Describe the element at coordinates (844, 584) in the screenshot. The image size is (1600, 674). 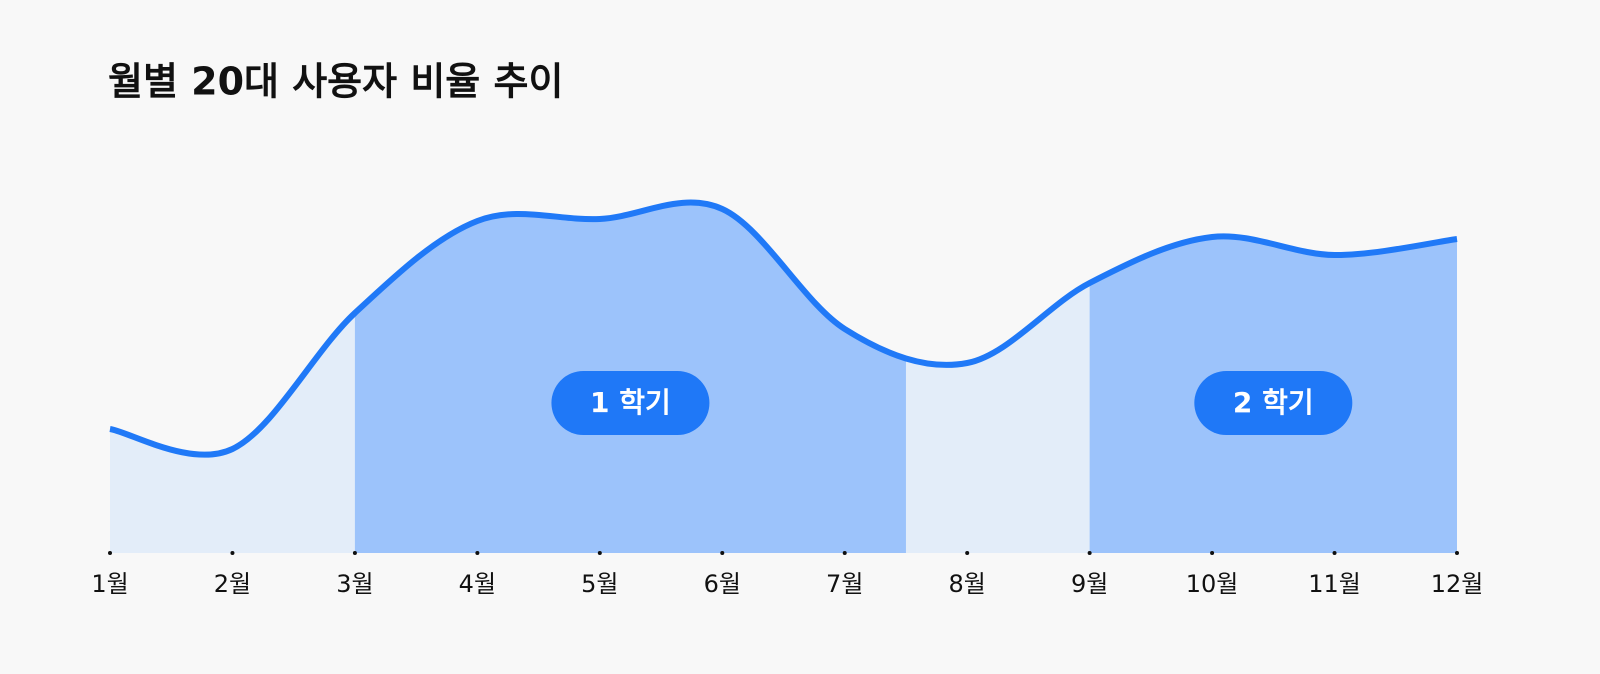
I see `x-tick-label: 7월` at that location.